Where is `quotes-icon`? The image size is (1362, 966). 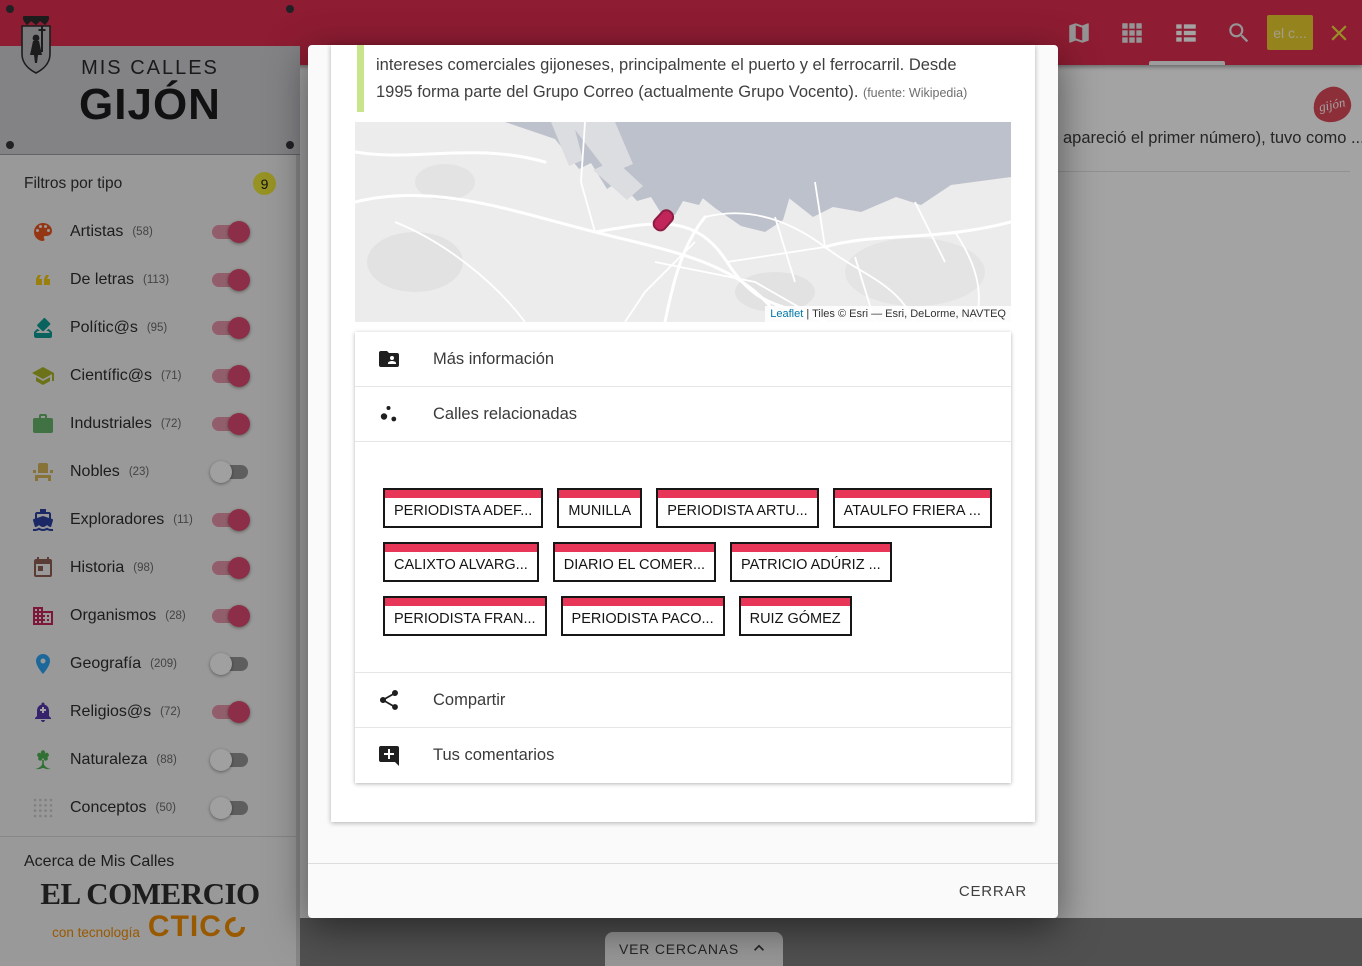 quotes-icon is located at coordinates (43, 280).